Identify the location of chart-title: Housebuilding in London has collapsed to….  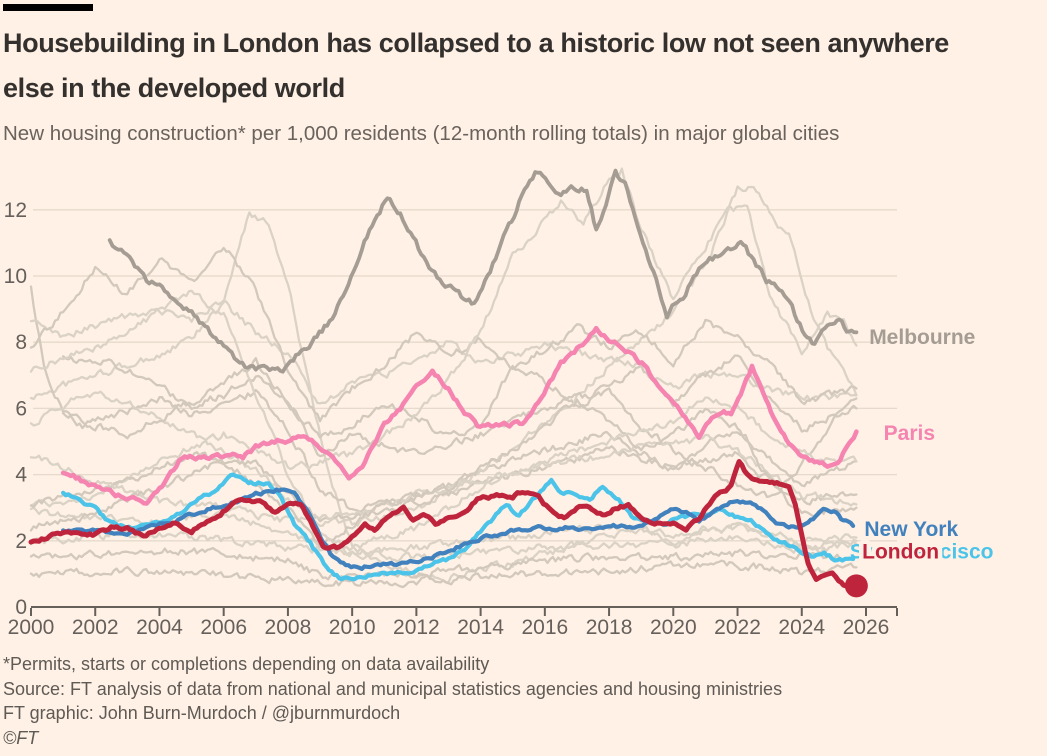
(476, 66).